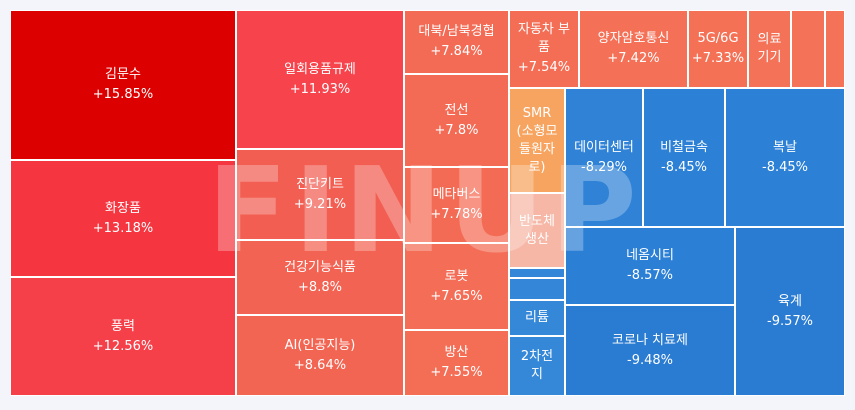 The height and width of the screenshot is (410, 855). I want to click on treemap-tile: 육계 -9.57%, so click(790, 311).